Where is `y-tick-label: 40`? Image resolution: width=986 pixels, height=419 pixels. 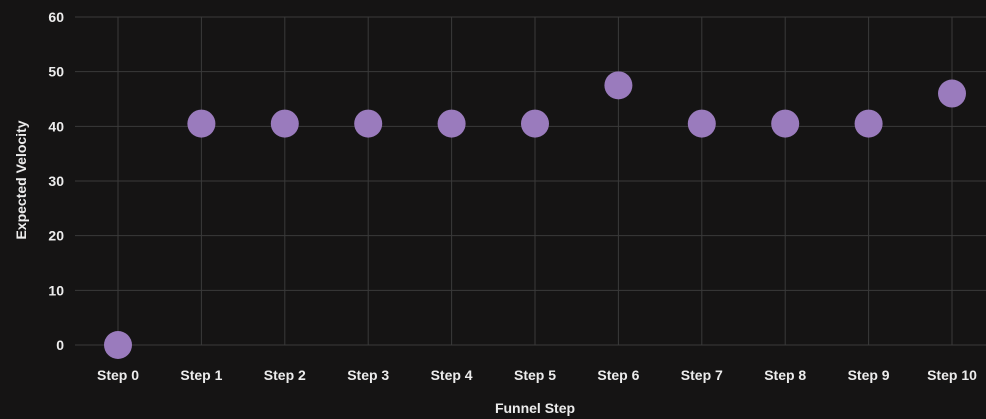
y-tick-label: 40 is located at coordinates (56, 126).